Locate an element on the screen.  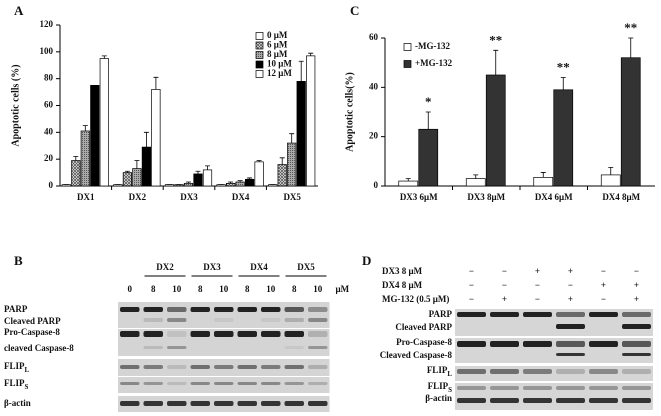
row-label: Cleaved Caspase-8 is located at coordinates (416, 355).